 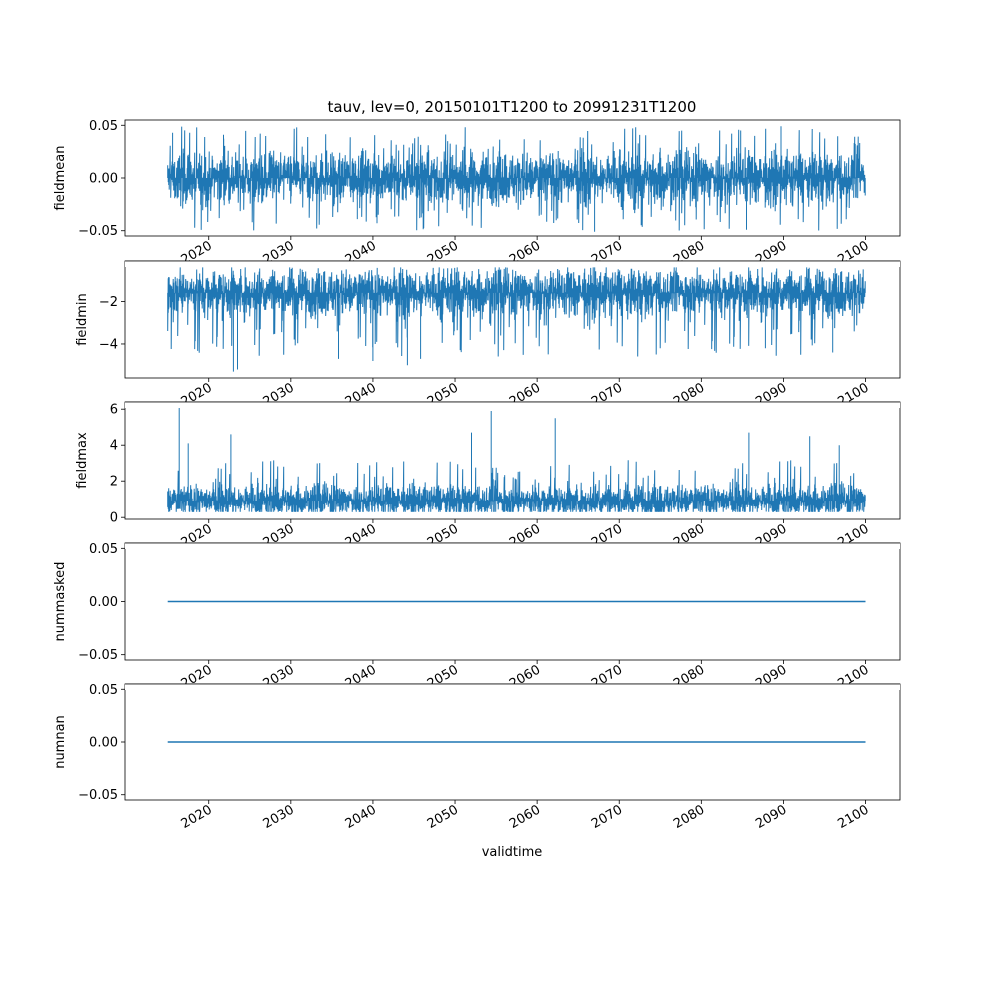 I want to click on x-tick-label: 2060, so click(x=525, y=817).